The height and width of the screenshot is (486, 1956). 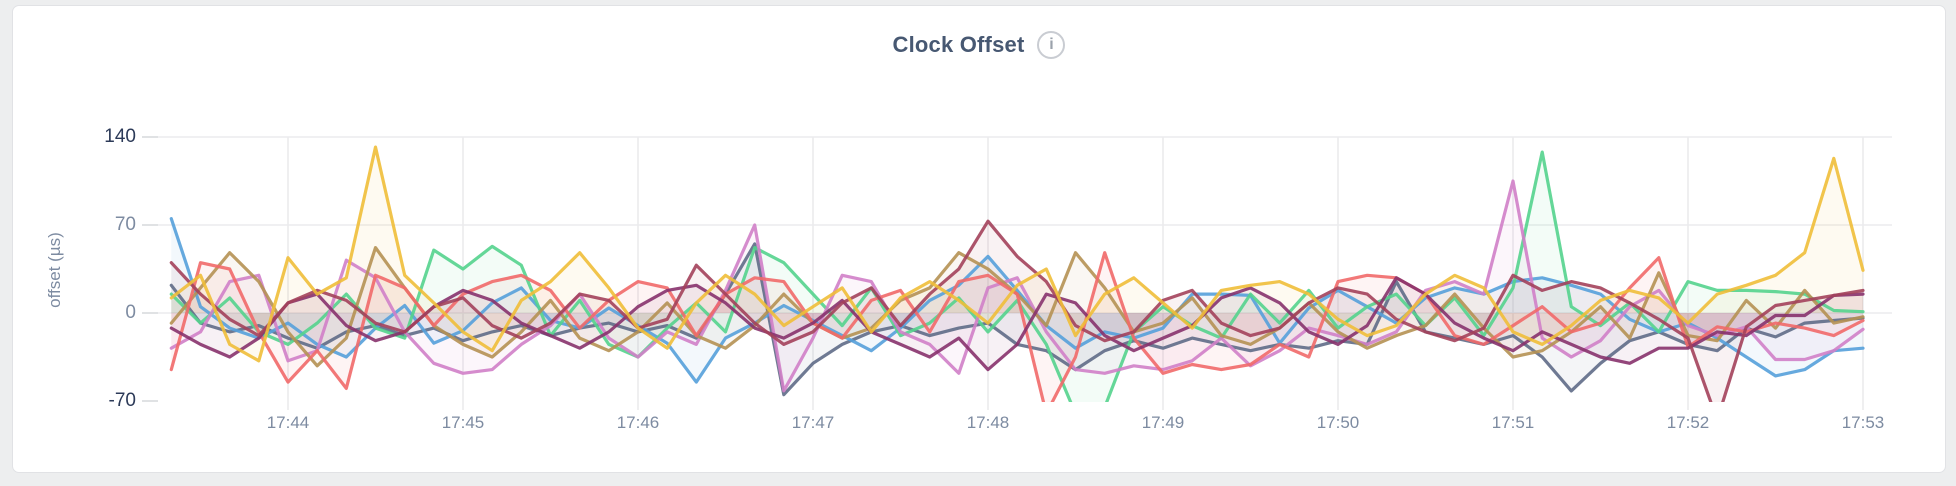 What do you see at coordinates (1863, 422) in the screenshot?
I see `x-tick-label-17:53: 17:53` at bounding box center [1863, 422].